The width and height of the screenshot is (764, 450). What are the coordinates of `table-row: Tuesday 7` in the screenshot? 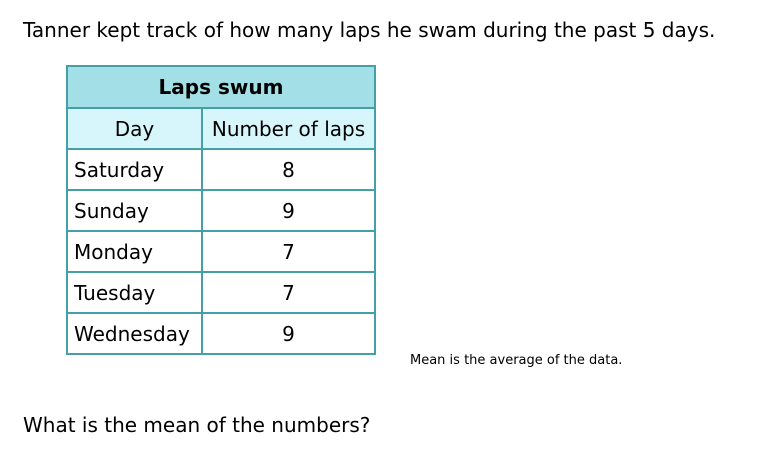 It's located at (221, 292).